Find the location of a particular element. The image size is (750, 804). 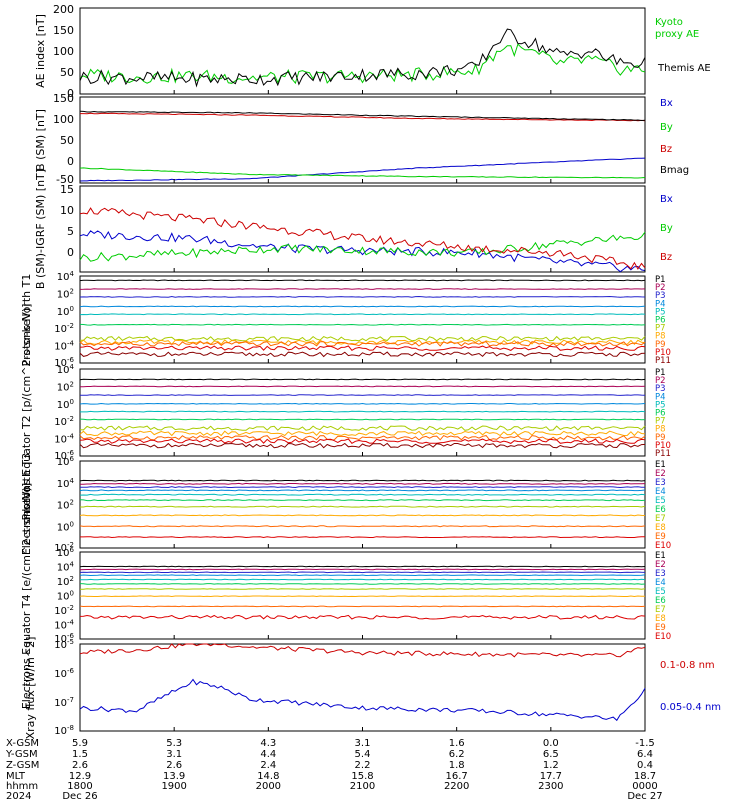

series-en-e8 is located at coordinates (362, 515).